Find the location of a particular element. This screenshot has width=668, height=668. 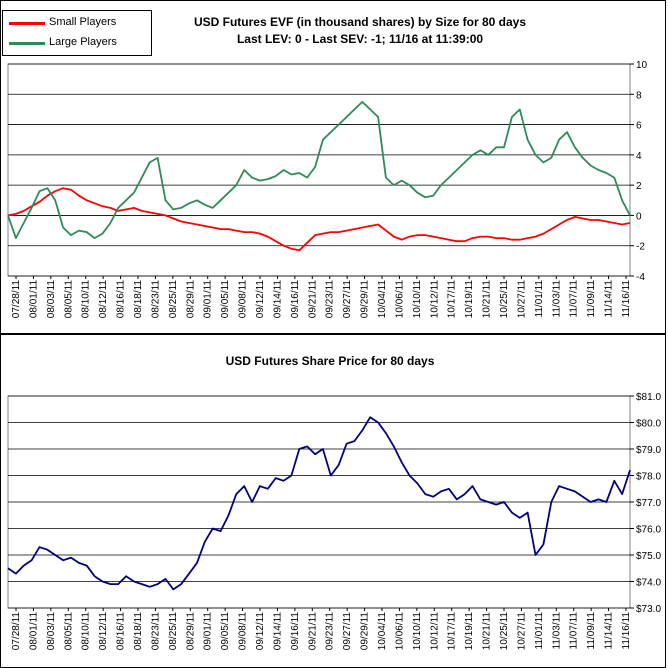

chart-0-xtick-label: 11/07/11 is located at coordinates (574, 299).